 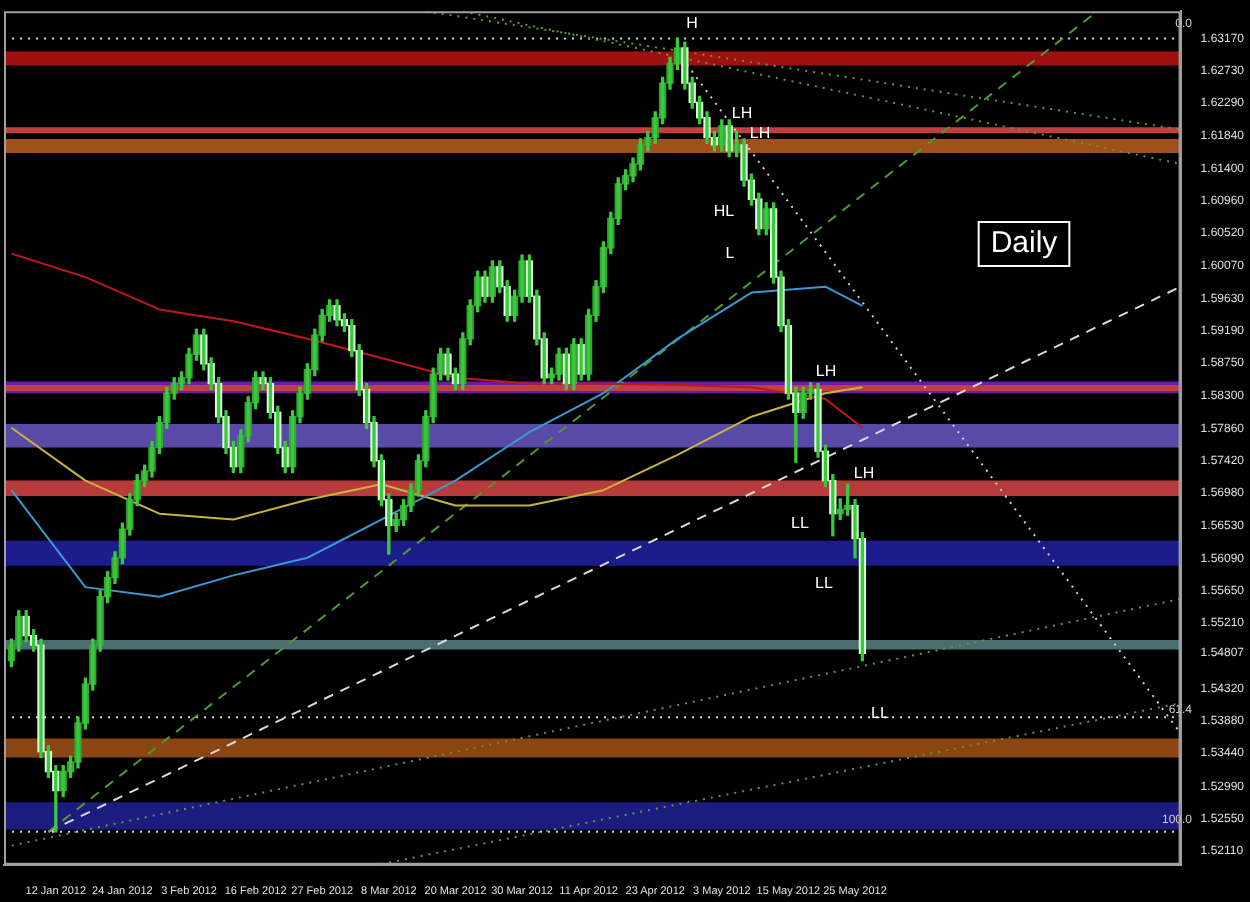 What do you see at coordinates (692, 23) in the screenshot?
I see `annotation: H` at bounding box center [692, 23].